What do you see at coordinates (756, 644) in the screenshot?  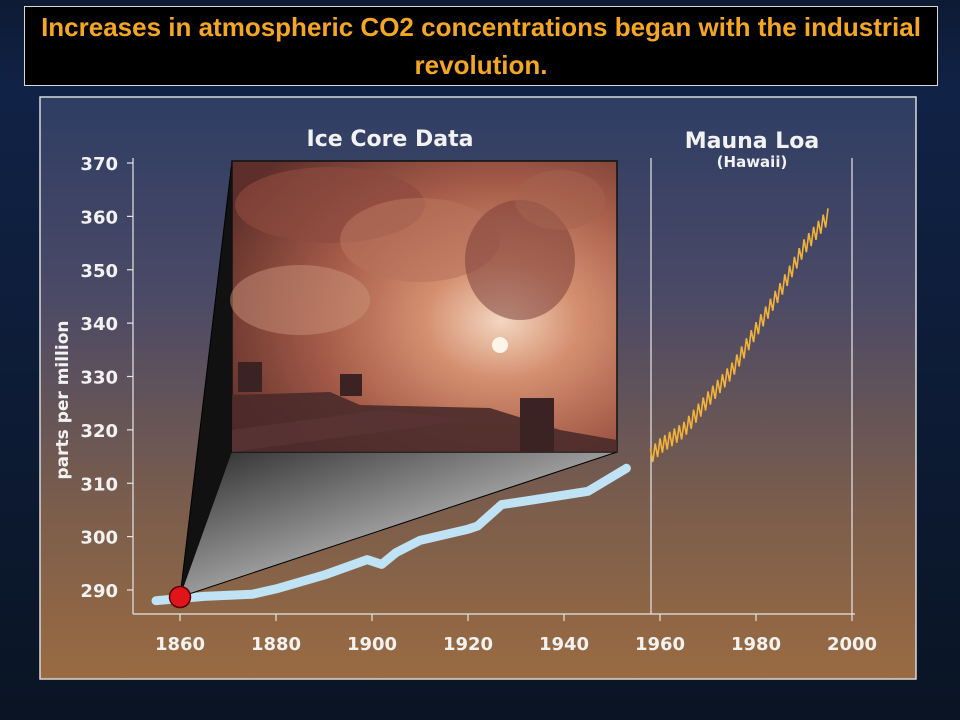 I see `x-tick-label: 1980` at bounding box center [756, 644].